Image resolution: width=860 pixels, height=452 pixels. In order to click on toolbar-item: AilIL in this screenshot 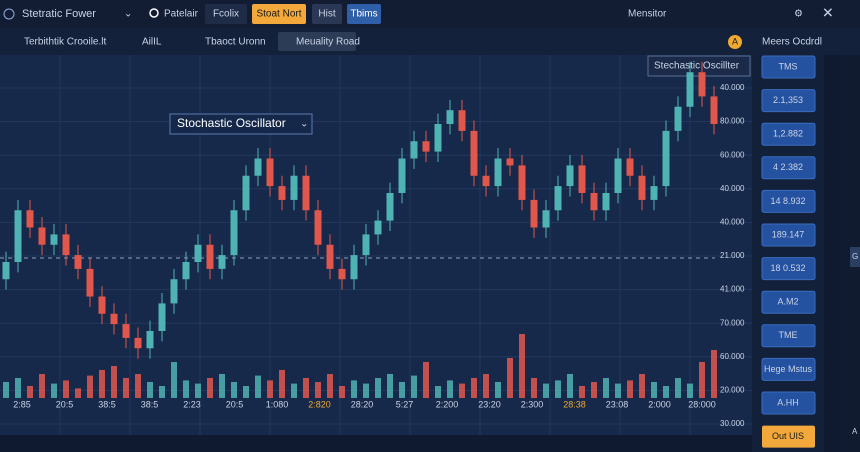, I will do `click(152, 42)`.